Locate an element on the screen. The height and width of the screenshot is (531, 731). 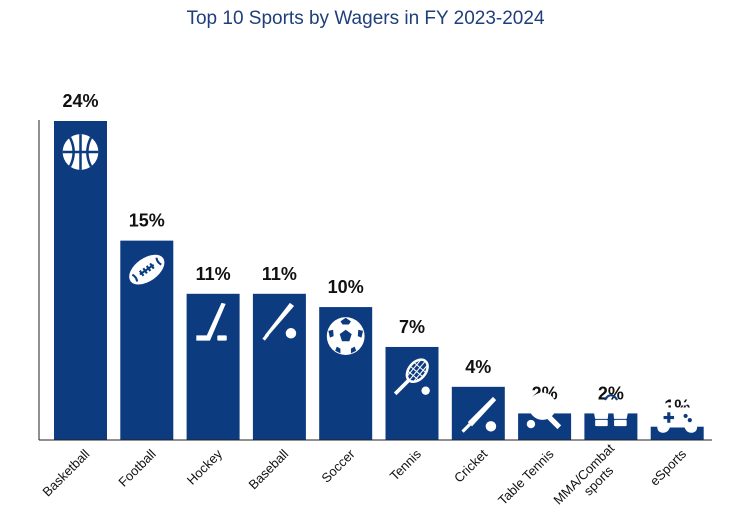
value-label: 7% is located at coordinates (412, 327).